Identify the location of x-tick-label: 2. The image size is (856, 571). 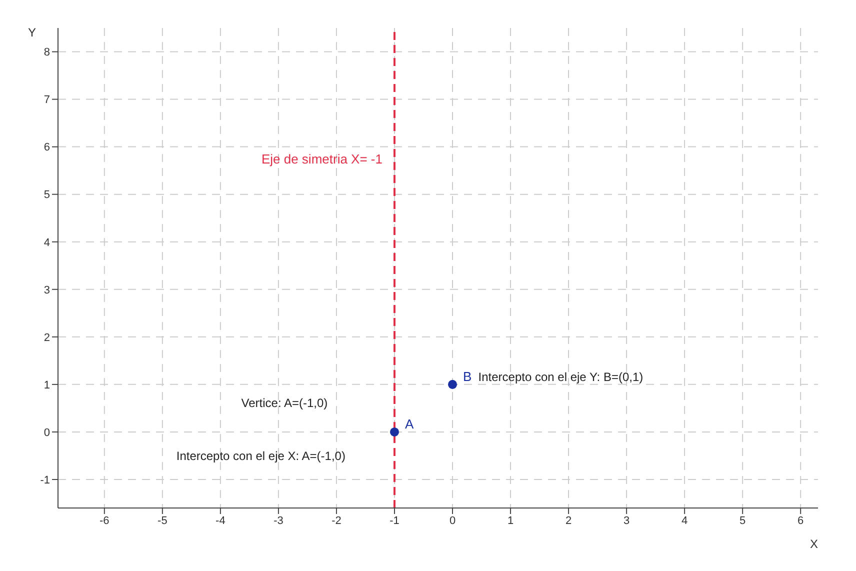
(568, 520).